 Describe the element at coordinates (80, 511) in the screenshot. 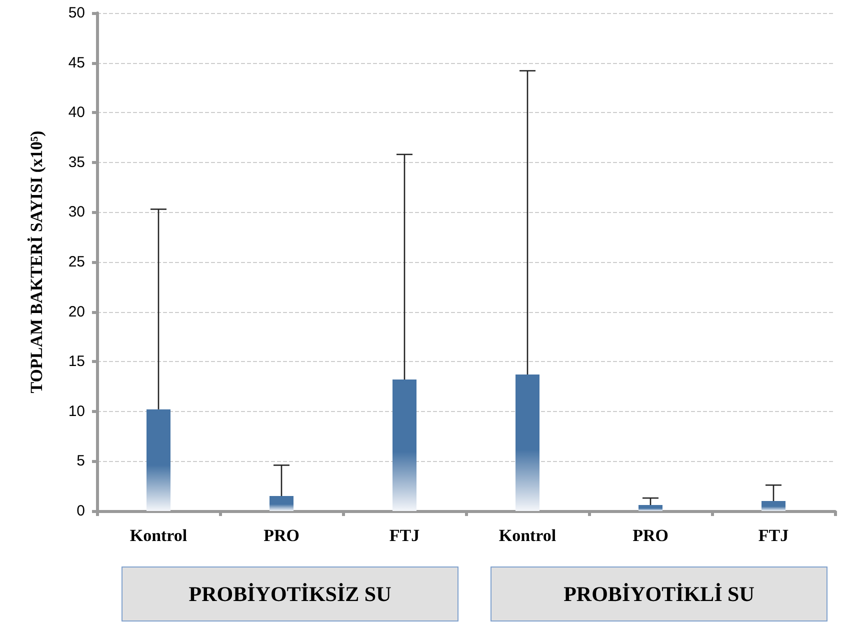

I see `y-tick-label: 0` at that location.